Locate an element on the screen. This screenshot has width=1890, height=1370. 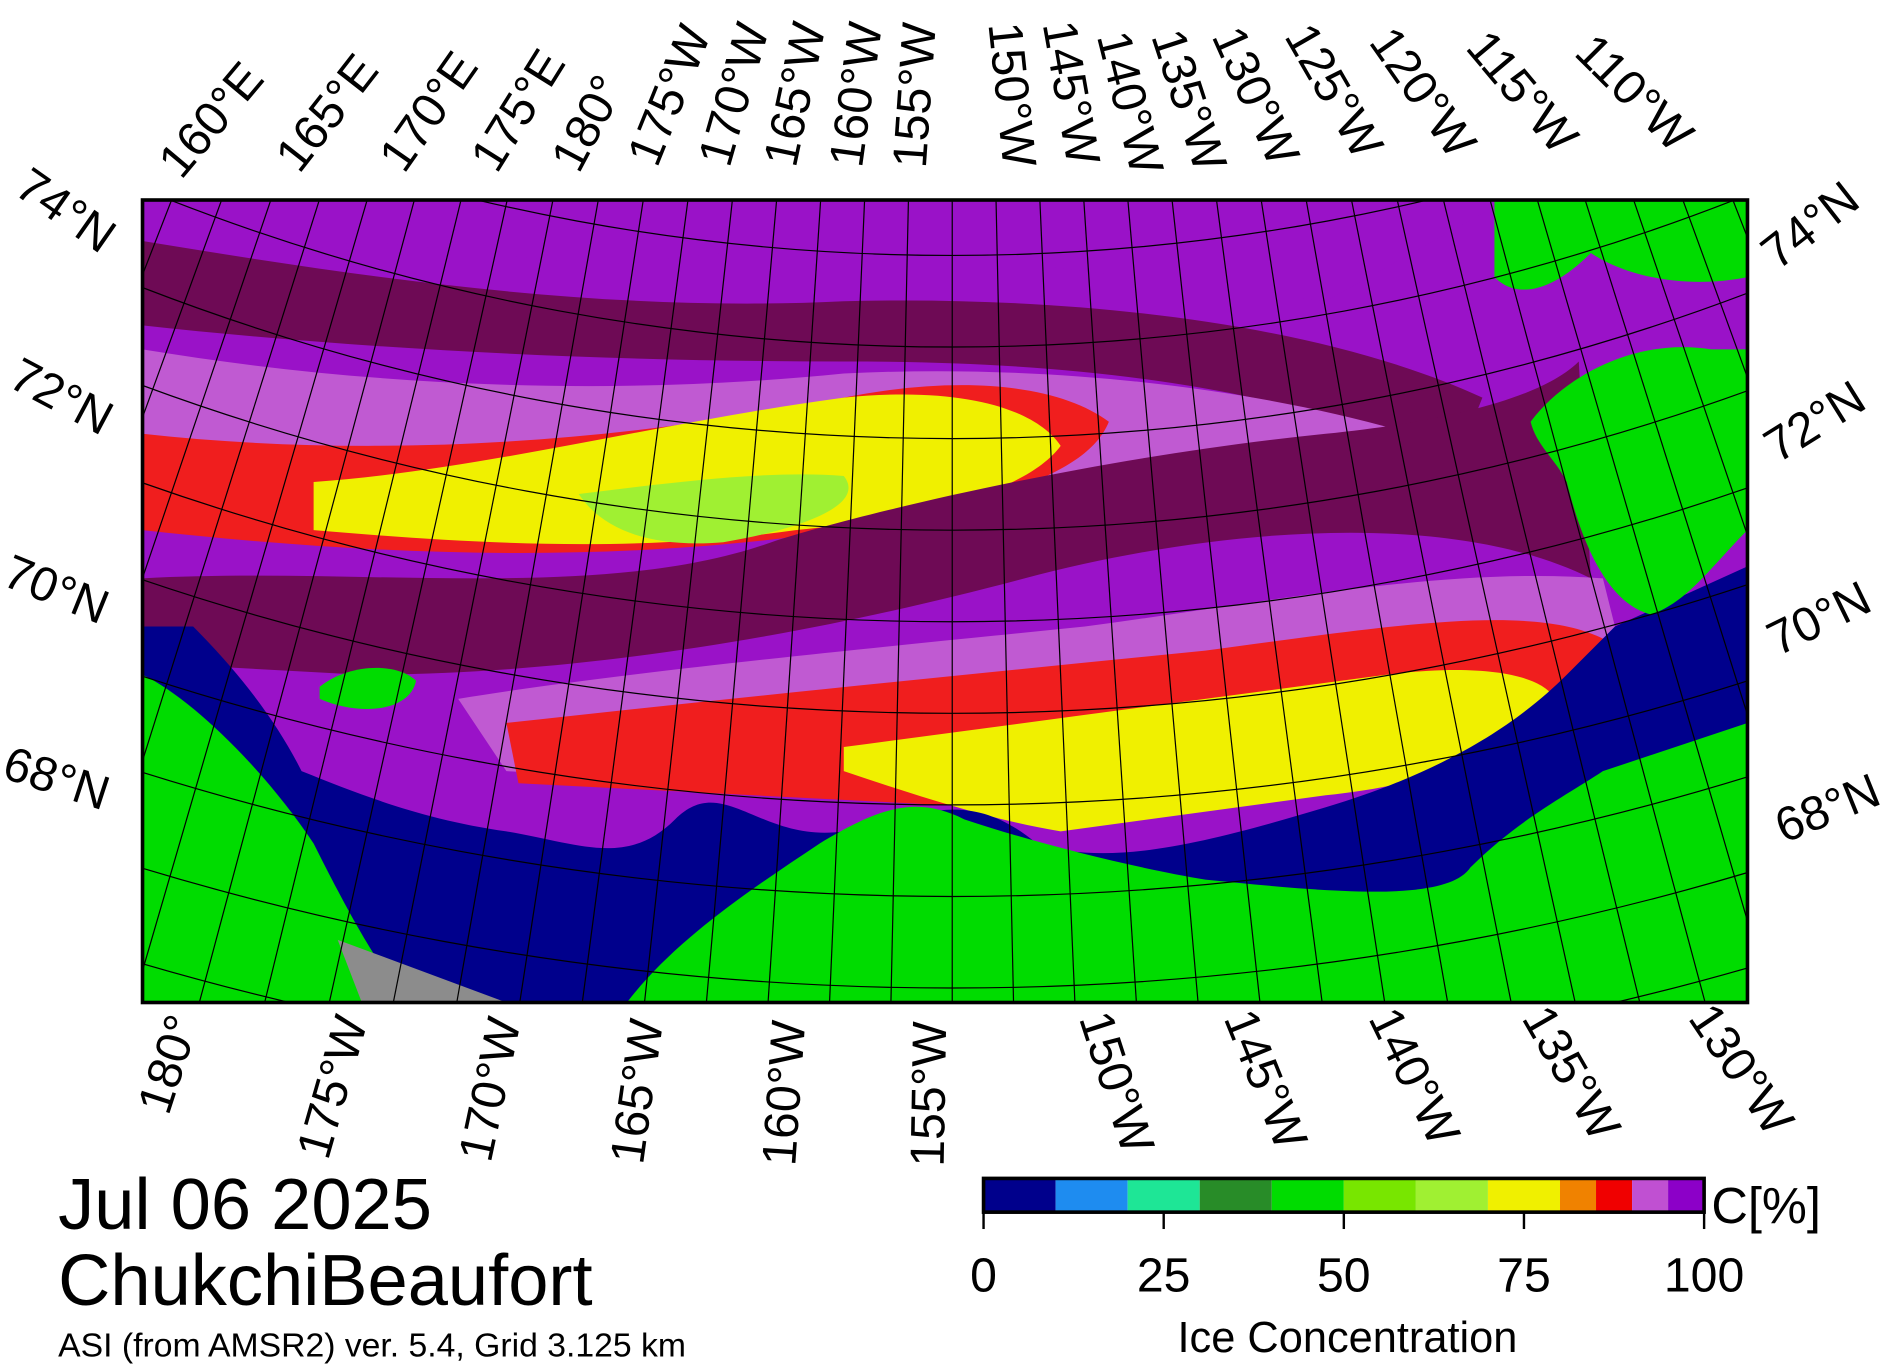
top-longitude-label: 110°W is located at coordinates (1634, 93).